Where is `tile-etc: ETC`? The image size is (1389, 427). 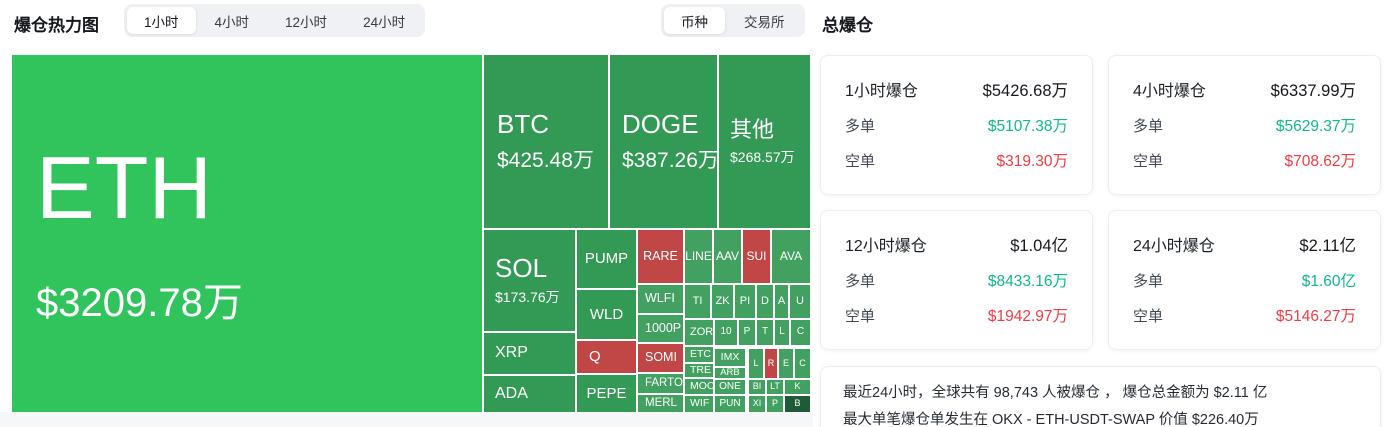 tile-etc: ETC is located at coordinates (699, 354).